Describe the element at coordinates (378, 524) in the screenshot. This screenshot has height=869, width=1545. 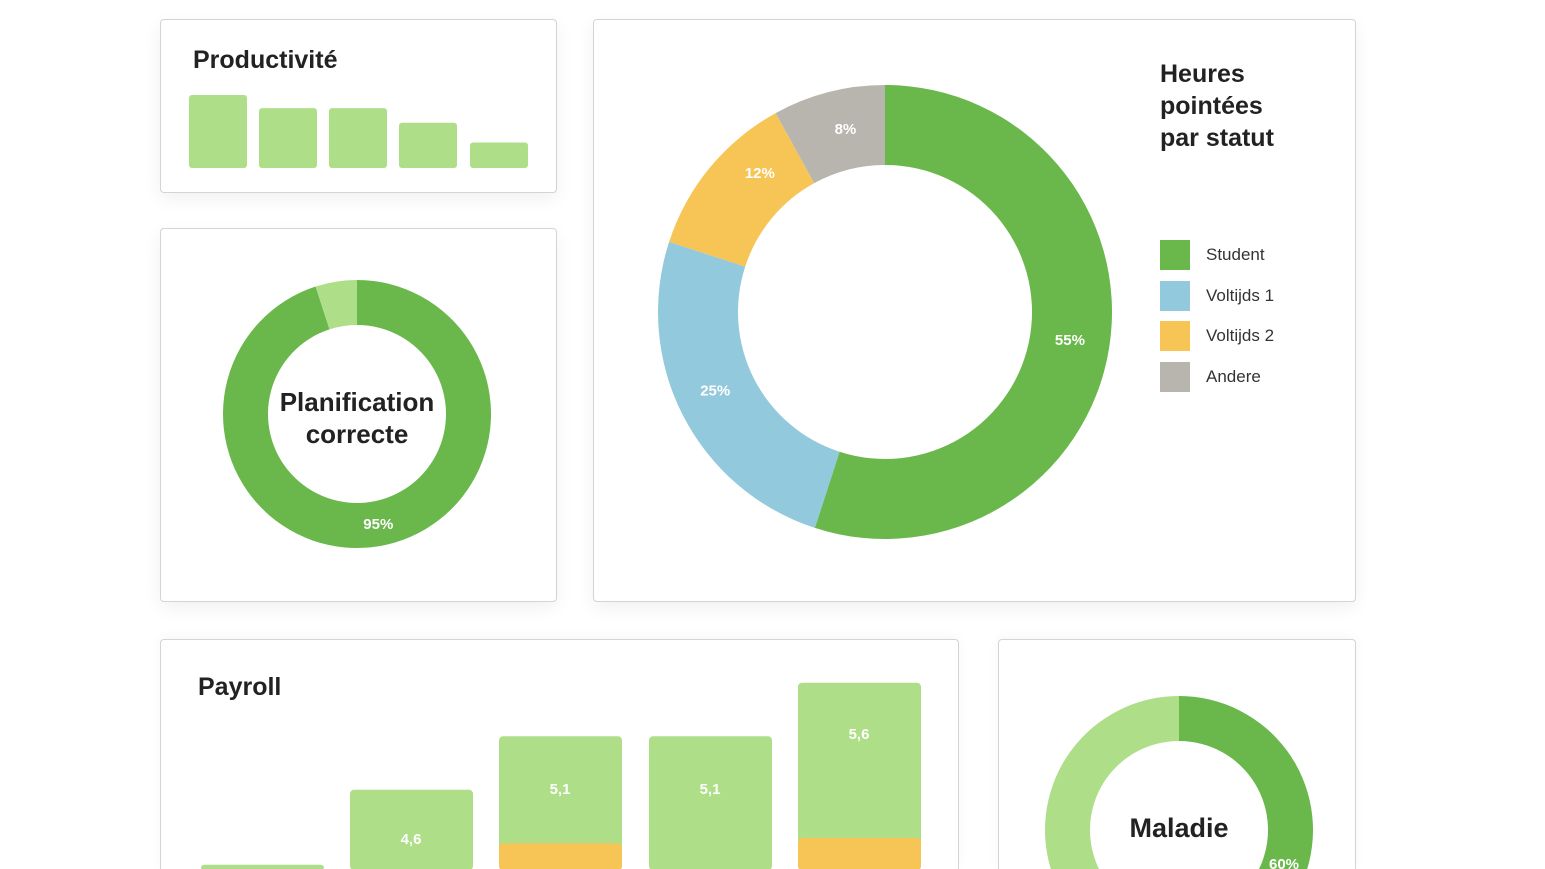
I see `slice-label: 95%` at that location.